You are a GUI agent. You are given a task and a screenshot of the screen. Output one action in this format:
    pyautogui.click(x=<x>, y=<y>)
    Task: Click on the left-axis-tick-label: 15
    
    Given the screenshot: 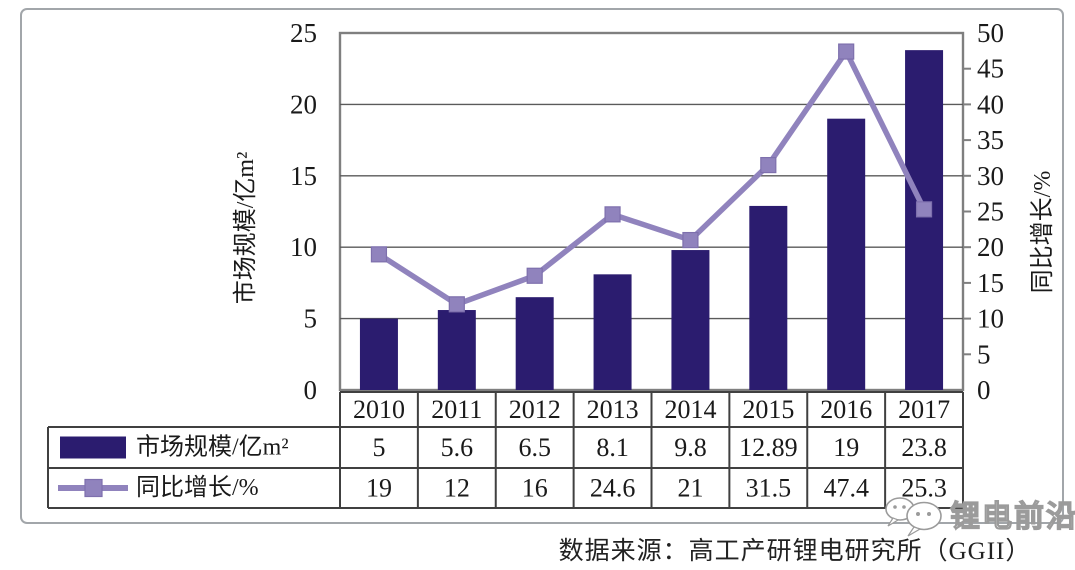 What is the action you would take?
    pyautogui.click(x=303, y=176)
    